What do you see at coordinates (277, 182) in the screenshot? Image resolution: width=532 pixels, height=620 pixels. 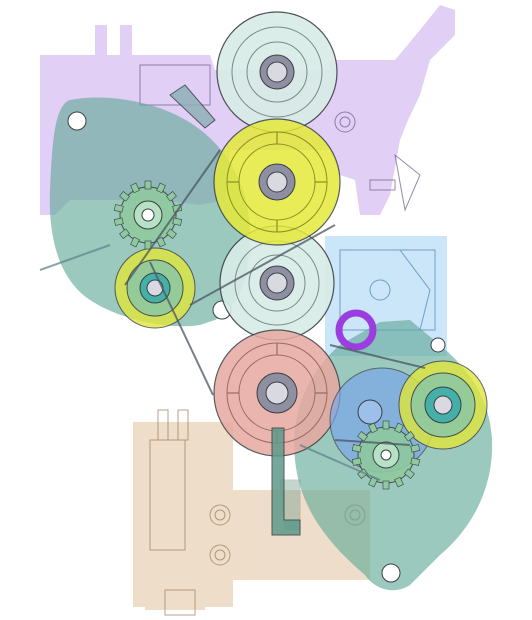 I see `yellow-pulley` at bounding box center [277, 182].